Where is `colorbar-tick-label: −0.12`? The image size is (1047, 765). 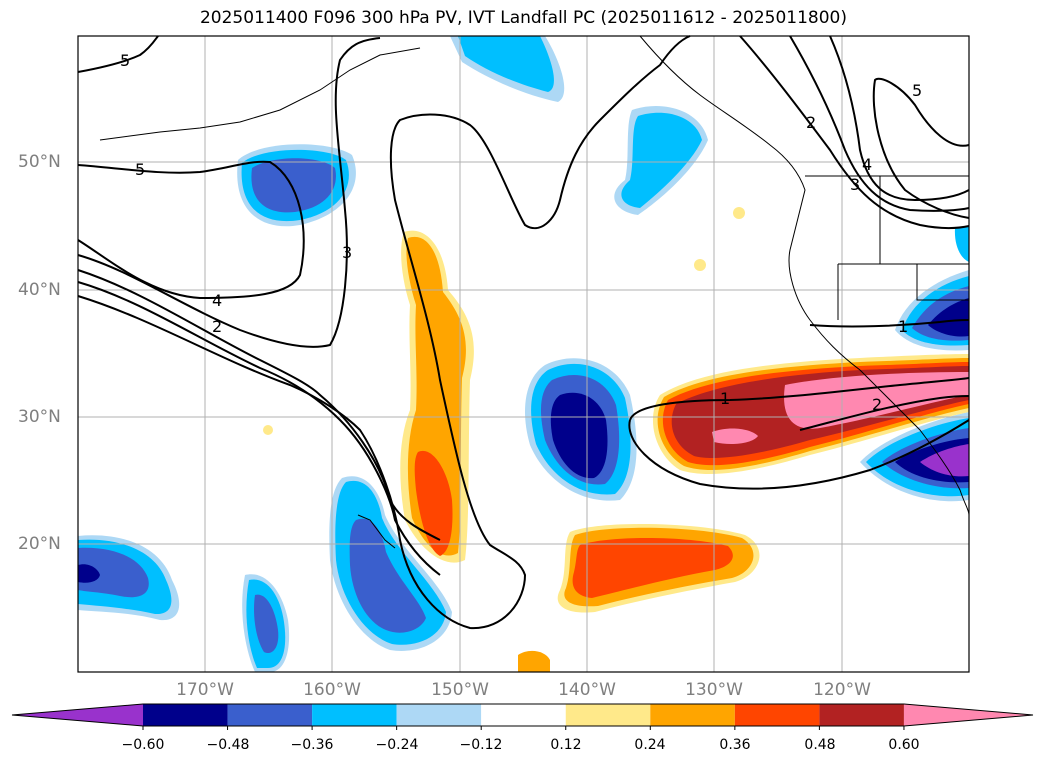 colorbar-tick-label: −0.12 is located at coordinates (481, 745).